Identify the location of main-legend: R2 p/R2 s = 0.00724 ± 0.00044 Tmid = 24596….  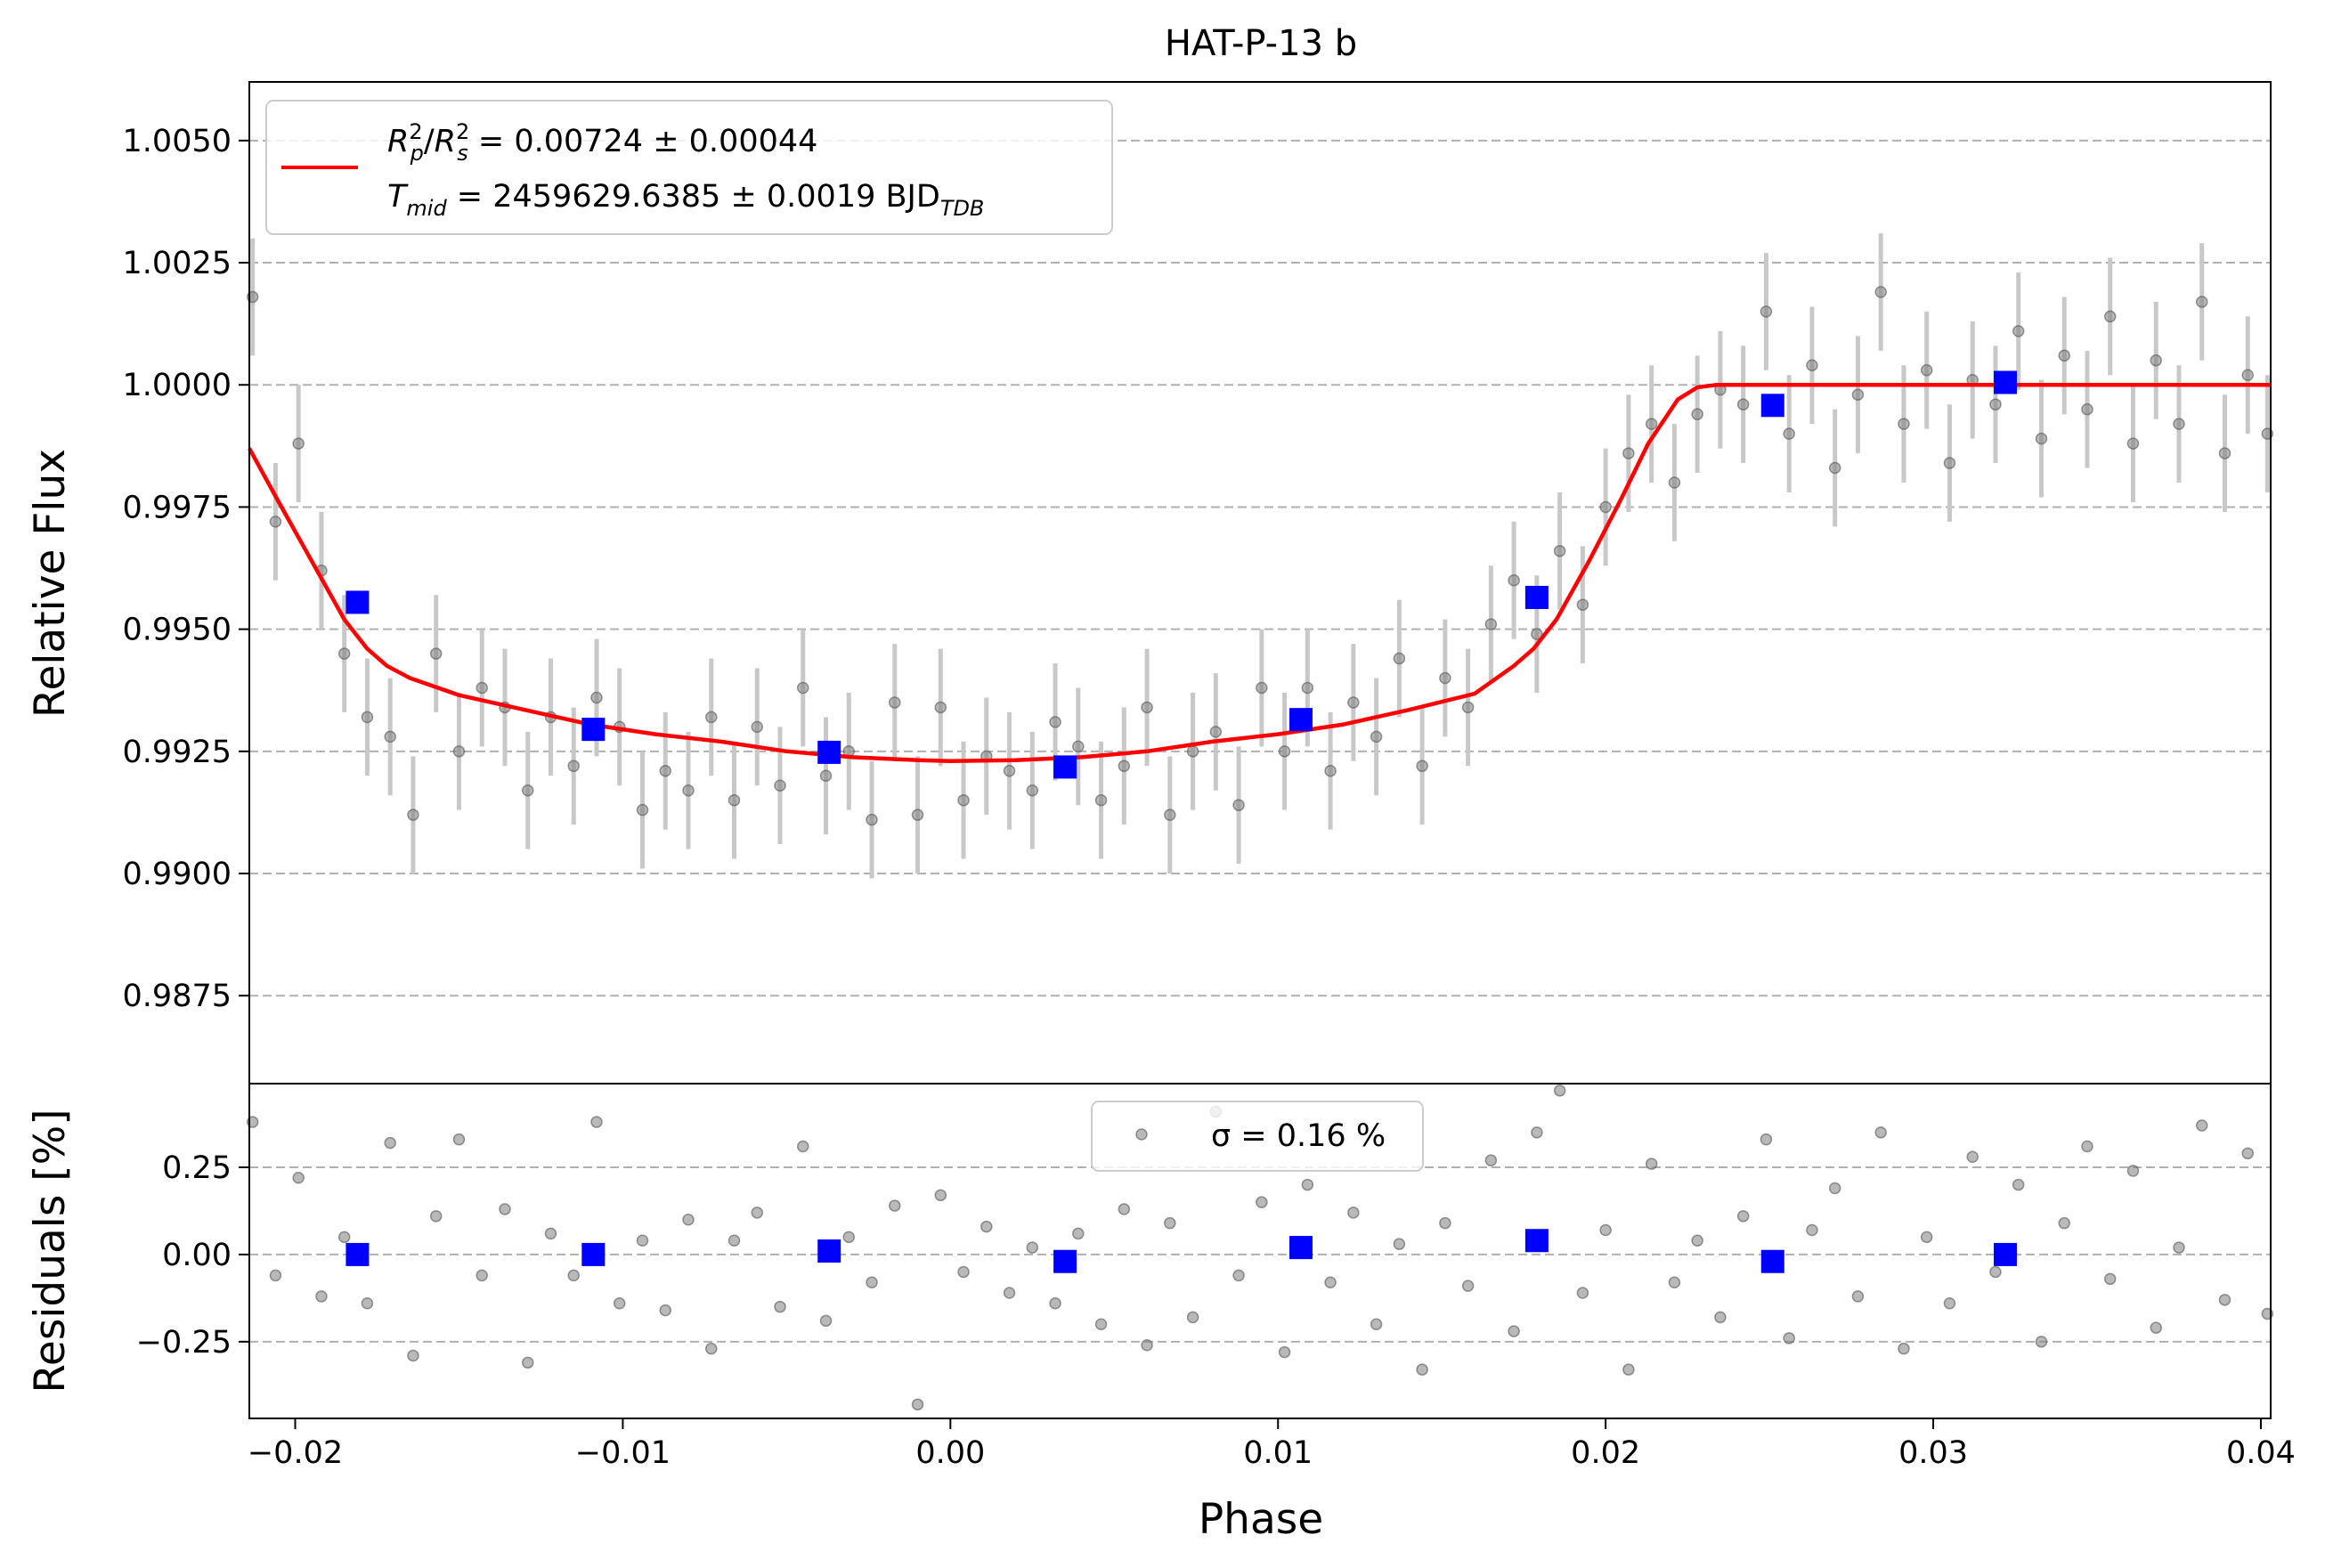
(689, 167).